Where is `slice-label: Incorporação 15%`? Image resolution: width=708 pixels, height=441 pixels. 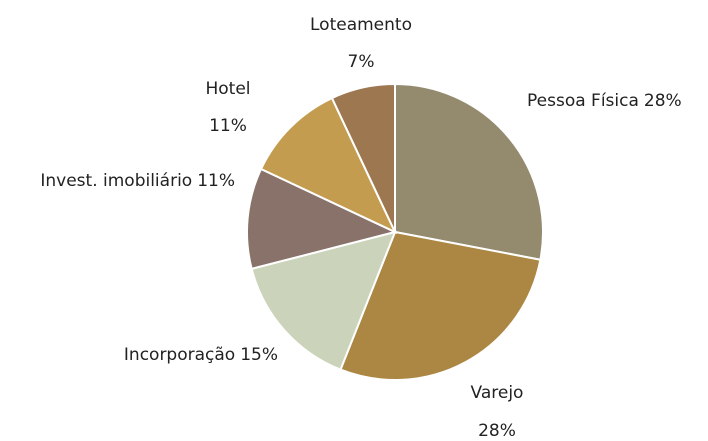 slice-label: Incorporação 15% is located at coordinates (201, 355).